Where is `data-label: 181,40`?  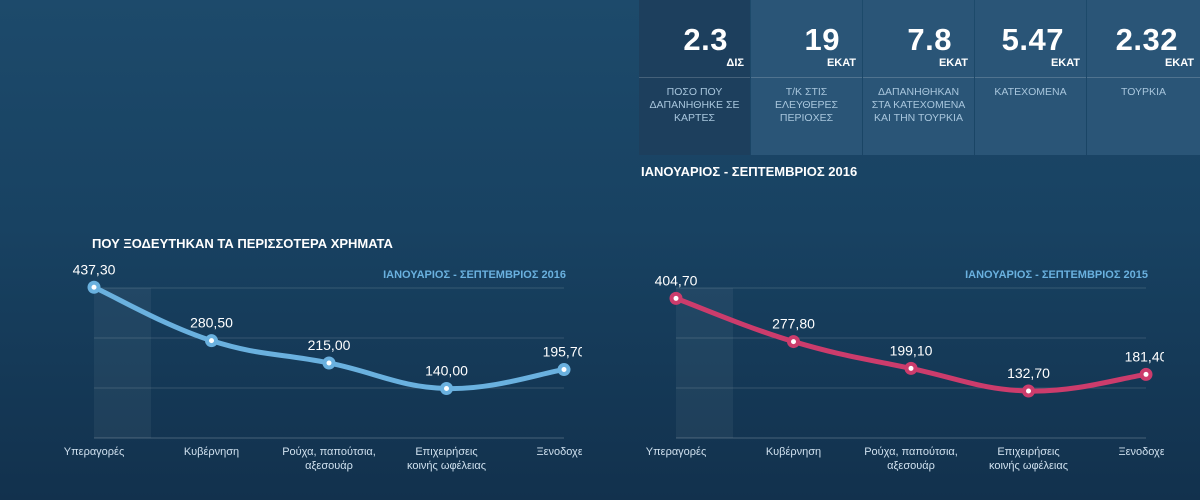
data-label: 181,40 is located at coordinates (1144, 356).